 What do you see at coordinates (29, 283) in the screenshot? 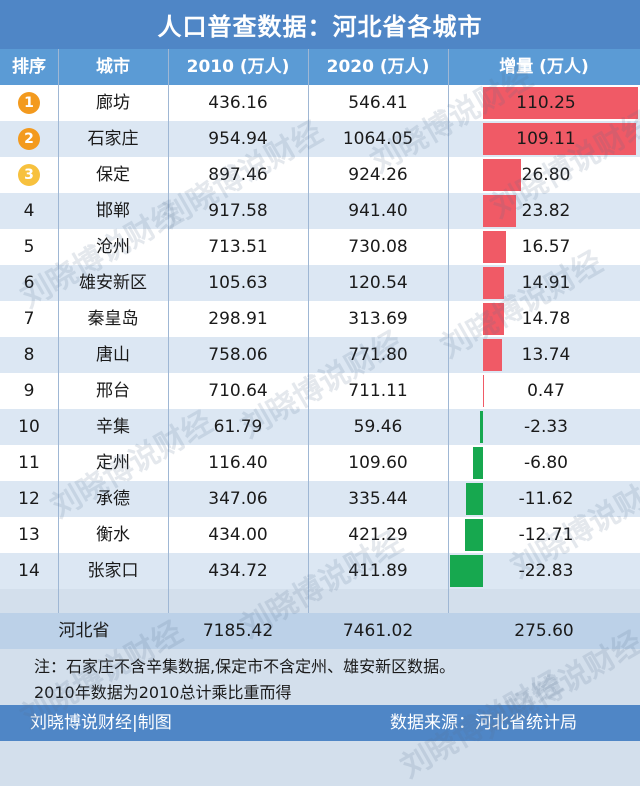
I see `rank-number: 6` at bounding box center [29, 283].